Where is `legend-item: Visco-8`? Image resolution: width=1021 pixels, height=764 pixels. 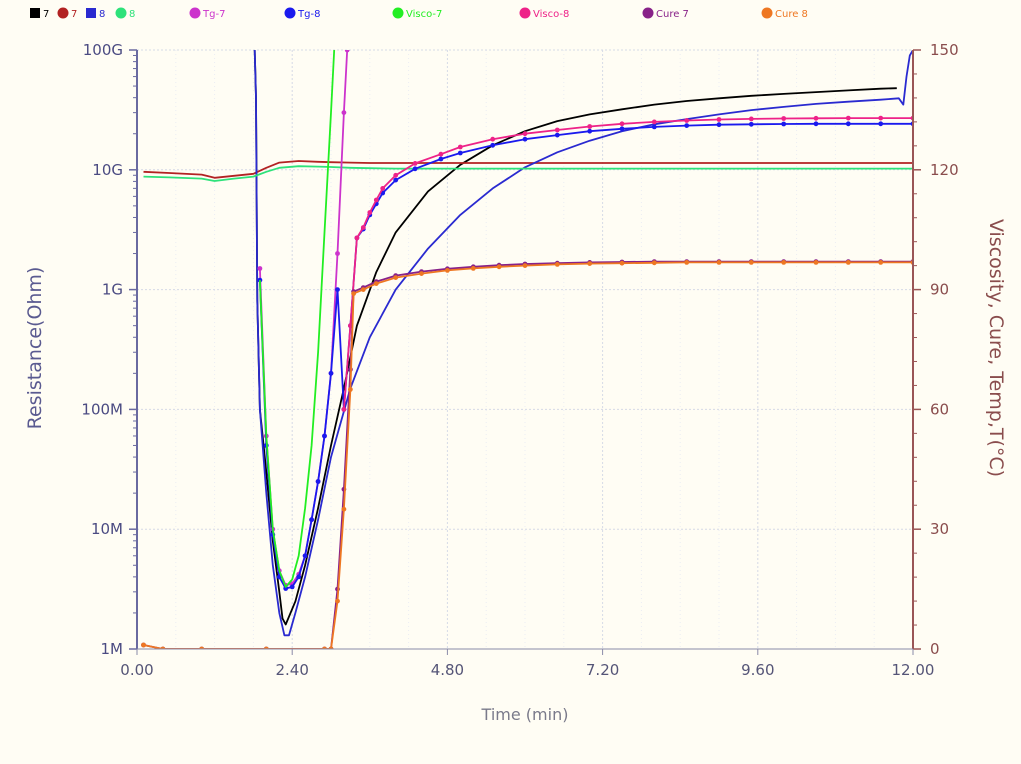 legend-item: Visco-8 is located at coordinates (544, 13).